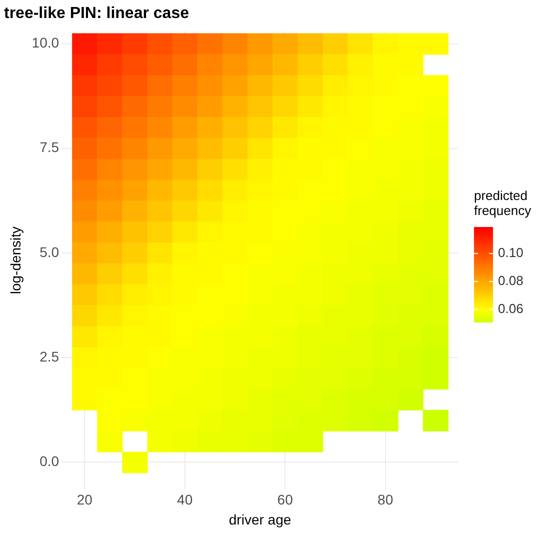 The height and width of the screenshot is (537, 538). Describe the element at coordinates (511, 252) in the screenshot. I see `color-bar-label: 0.10` at that location.